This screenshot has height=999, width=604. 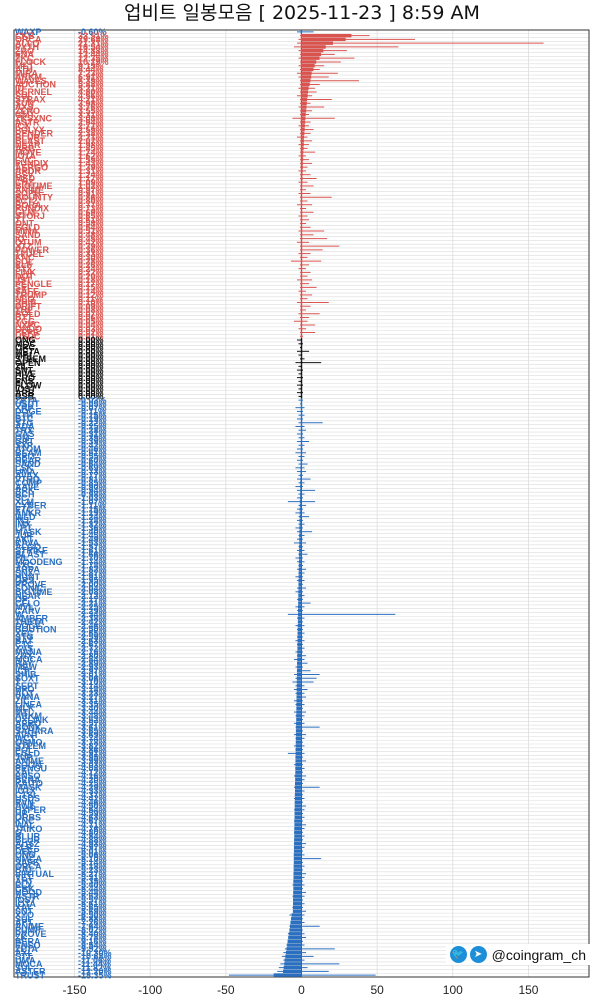 I want to click on coin-label: BIGTIME, so click(x=34, y=592).